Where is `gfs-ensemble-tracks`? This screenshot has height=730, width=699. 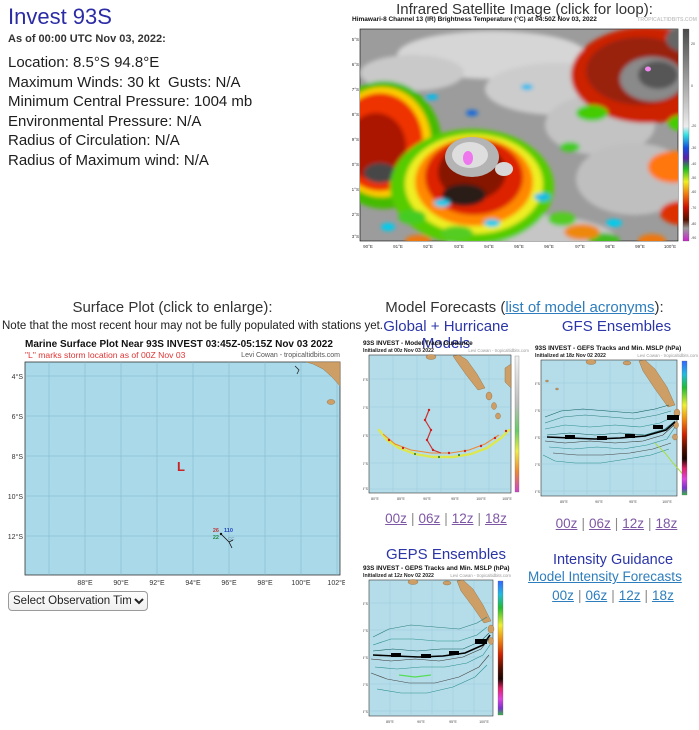
gfs-ensemble-tracks is located at coordinates (614, 441).